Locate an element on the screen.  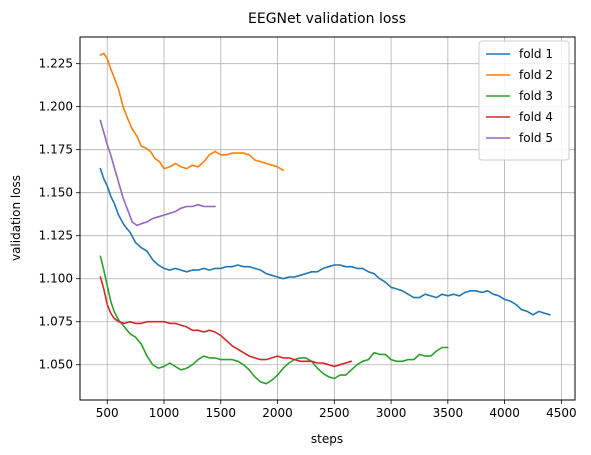
x-axis-ticks: 500 1000 1500 2000 2500 3000 3500 4000 4500 is located at coordinates (336, 410).